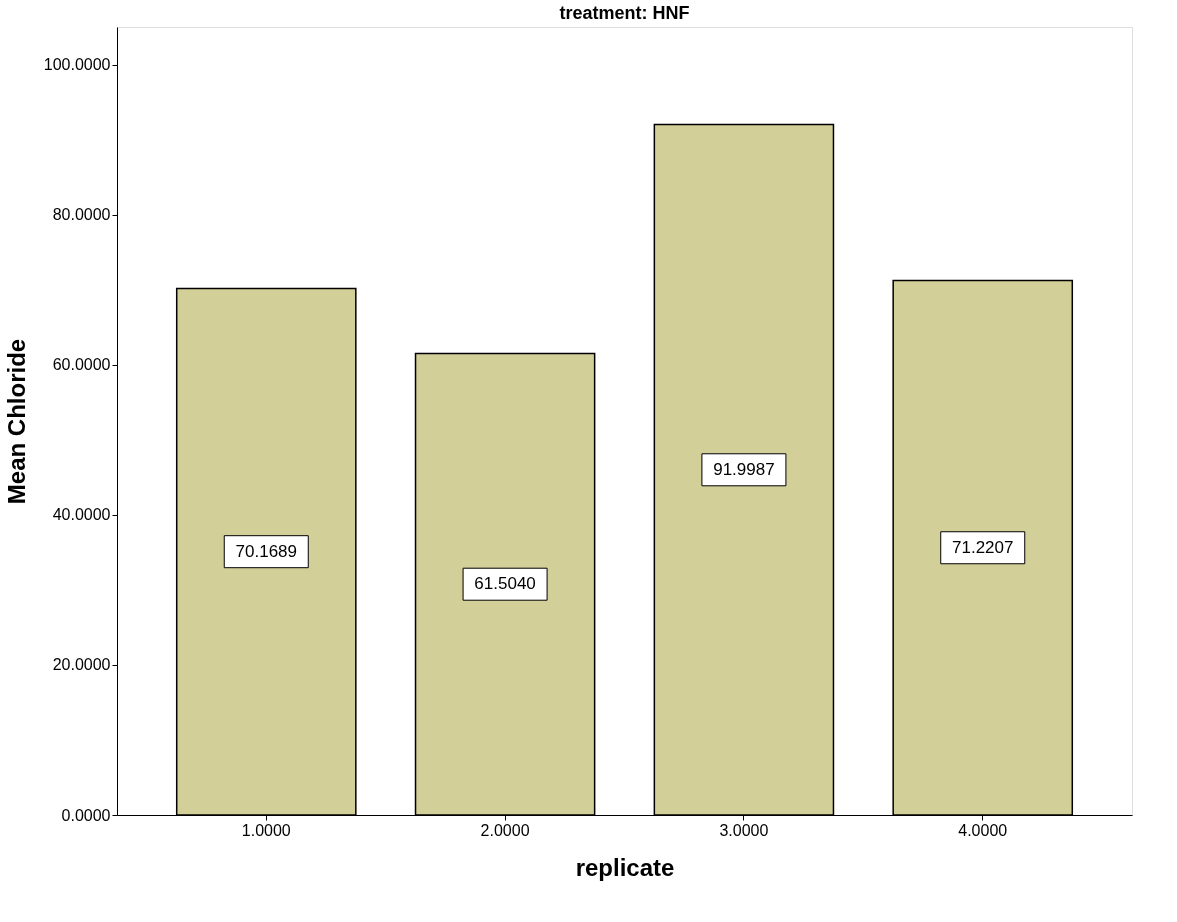  I want to click on data-label: 91.9987, so click(744, 469).